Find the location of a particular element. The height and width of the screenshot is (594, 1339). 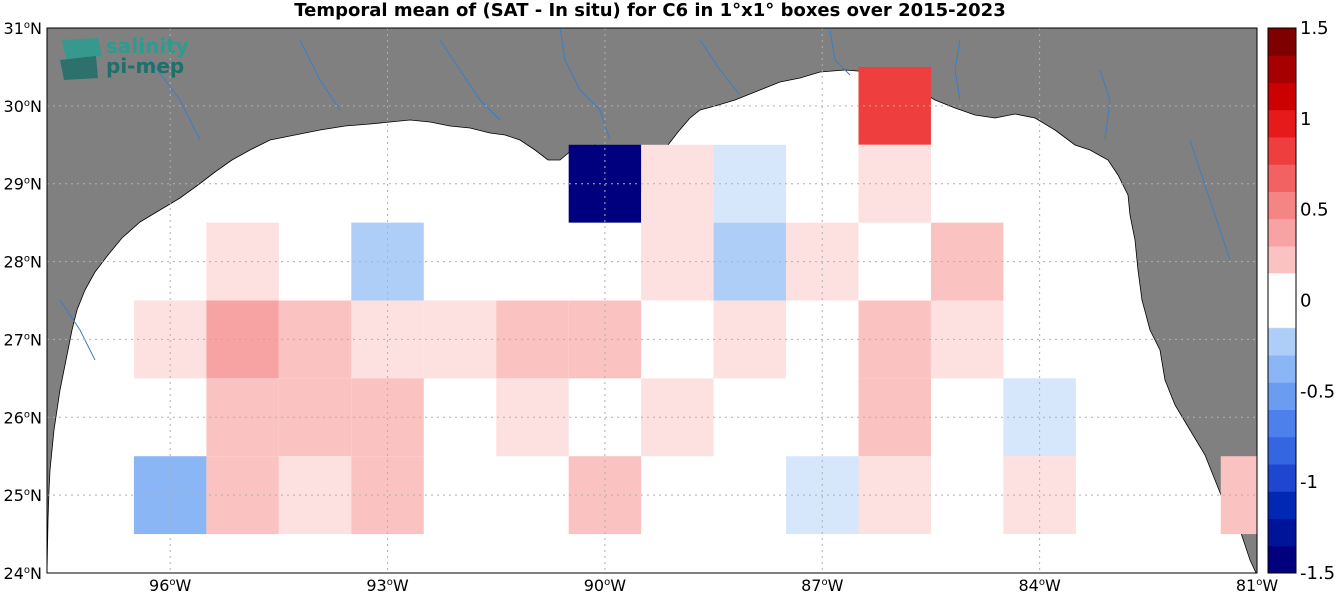

colorbar-tick-label: 1.5 is located at coordinates (1314, 28).